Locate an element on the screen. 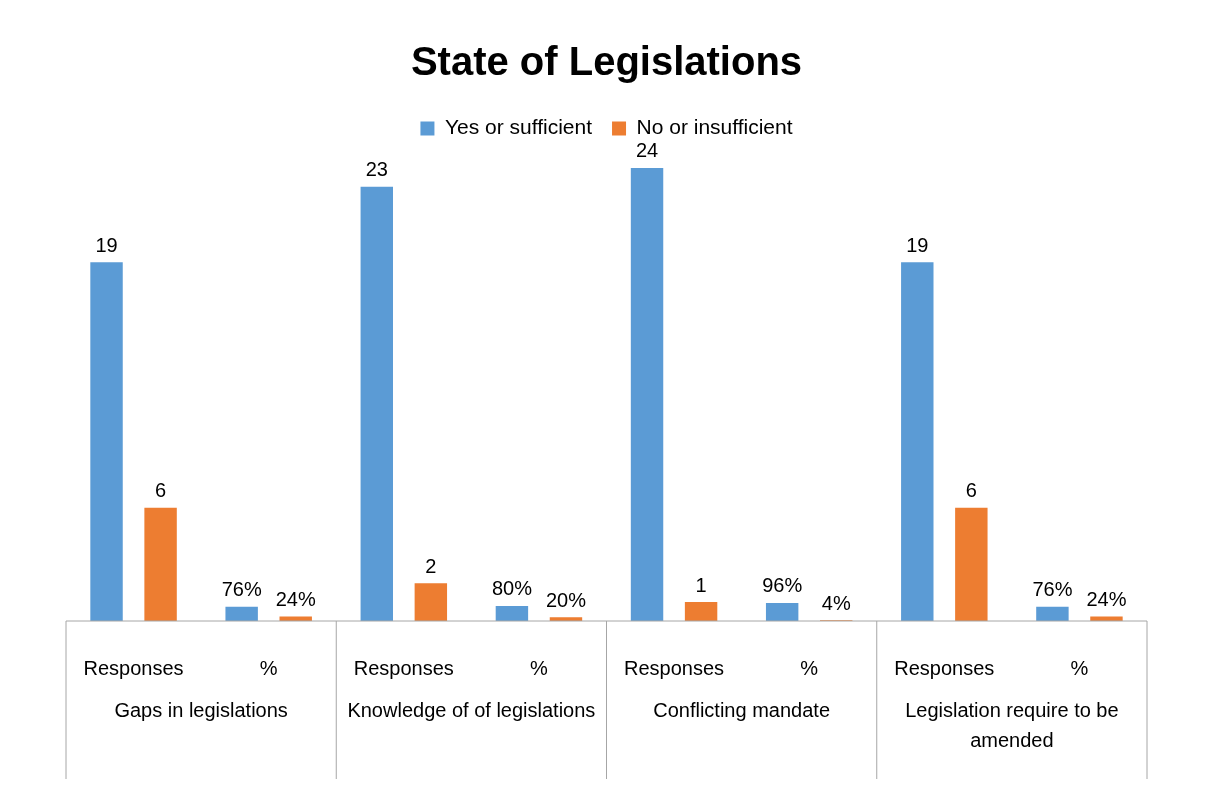 This screenshot has width=1207, height=789. data-label: 96% is located at coordinates (782, 585).